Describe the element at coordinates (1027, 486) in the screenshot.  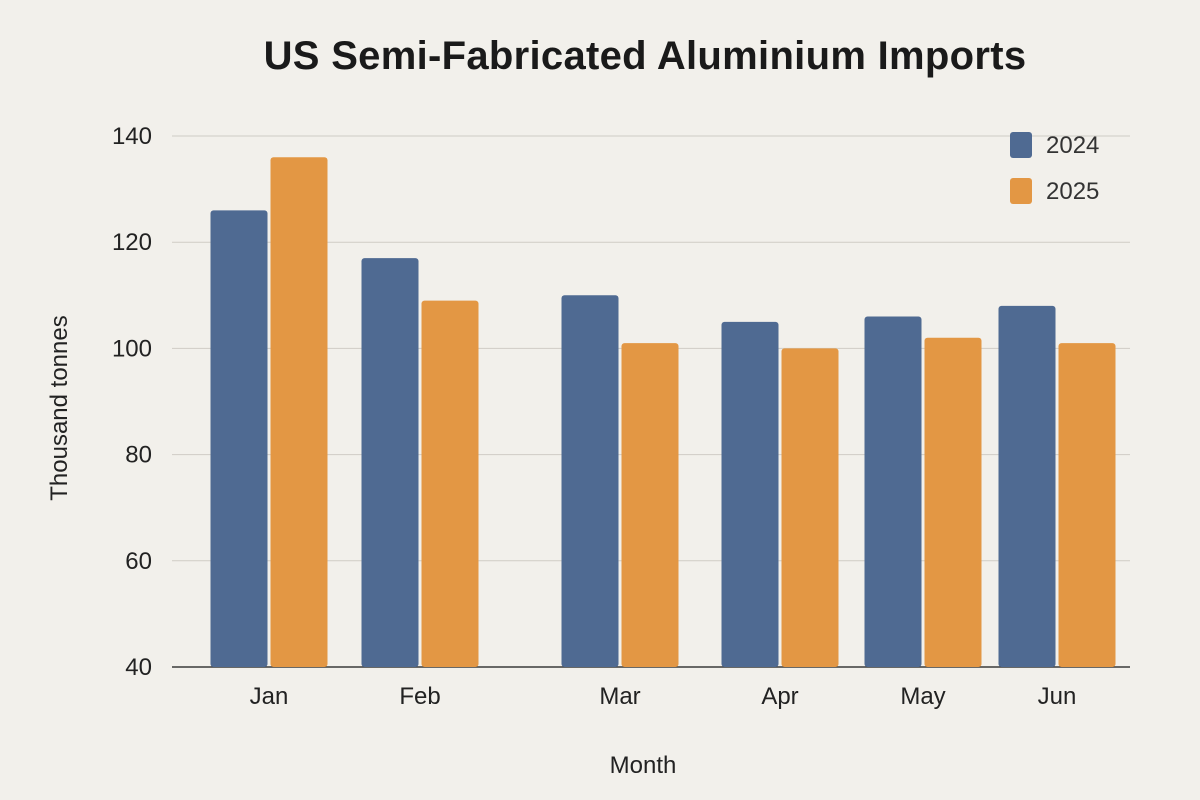
I see `bar-2024-jun` at that location.